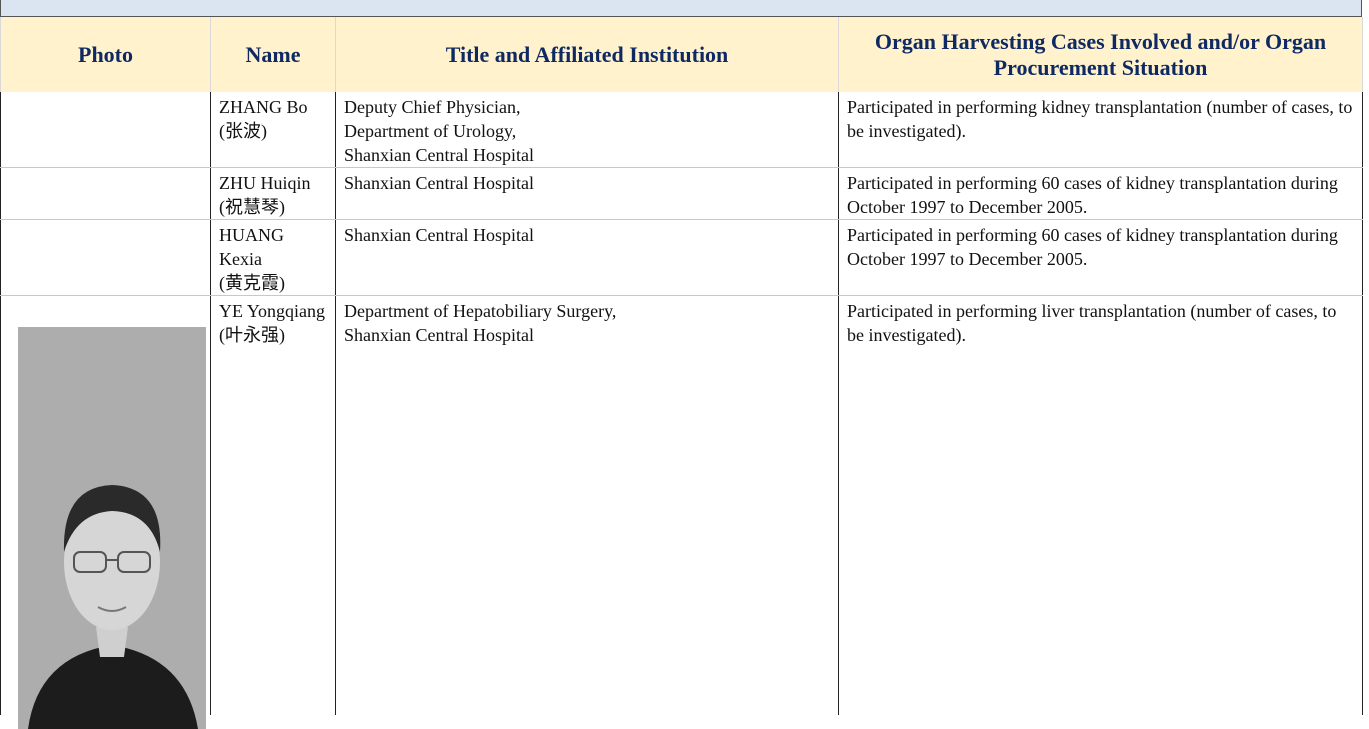  Describe the element at coordinates (252, 335) in the screenshot. I see `chinese-name: (叶永强)` at that location.